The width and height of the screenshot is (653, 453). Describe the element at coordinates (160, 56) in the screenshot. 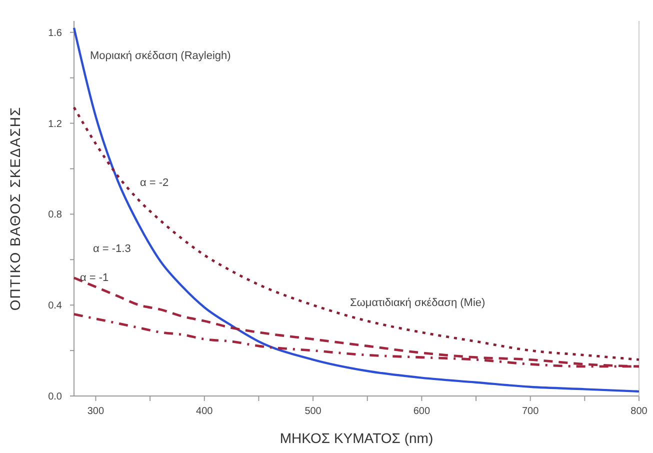

I see `annotation: Μοριακή σκέδαση (Rayleigh)` at that location.